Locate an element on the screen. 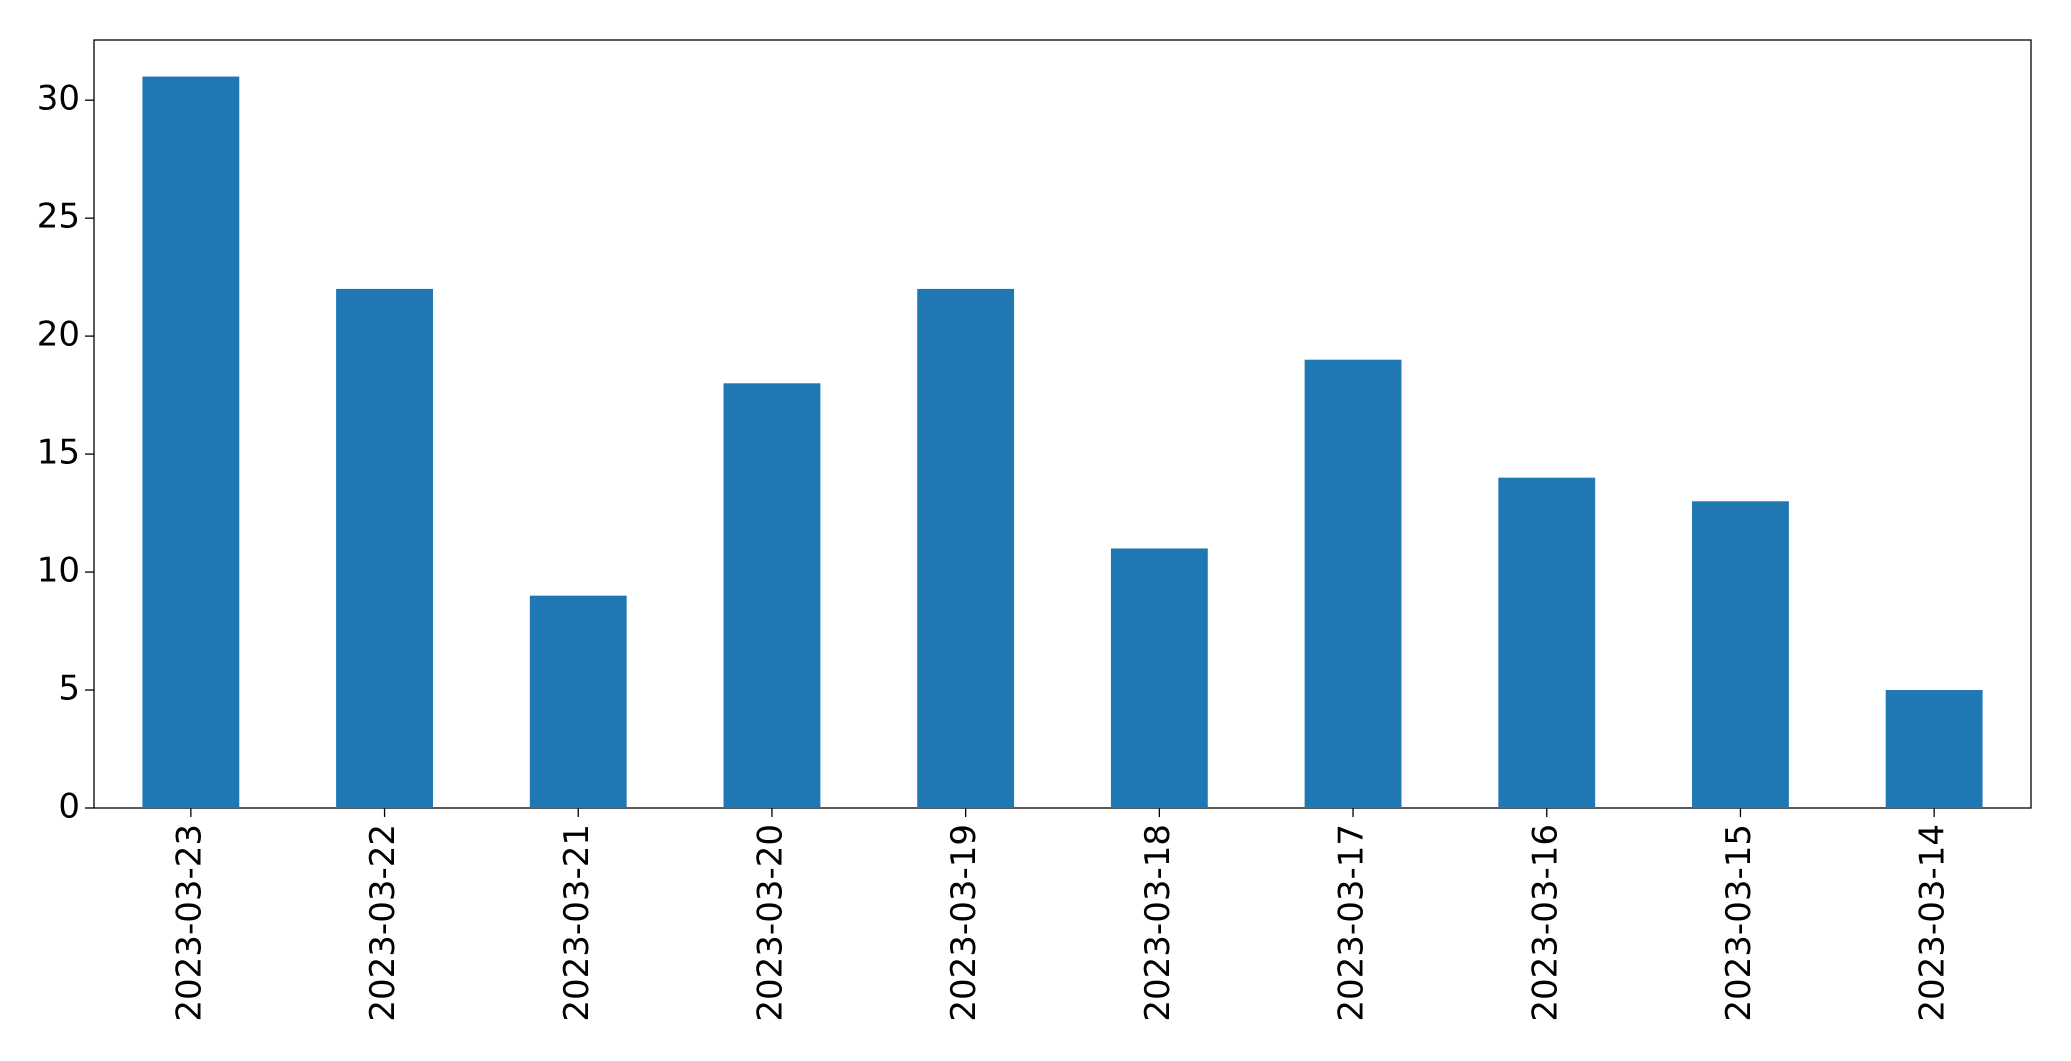 Image resolution: width=2071 pixels, height=1061 pixels. x-tick-label: 2023-03-22 is located at coordinates (383, 923).